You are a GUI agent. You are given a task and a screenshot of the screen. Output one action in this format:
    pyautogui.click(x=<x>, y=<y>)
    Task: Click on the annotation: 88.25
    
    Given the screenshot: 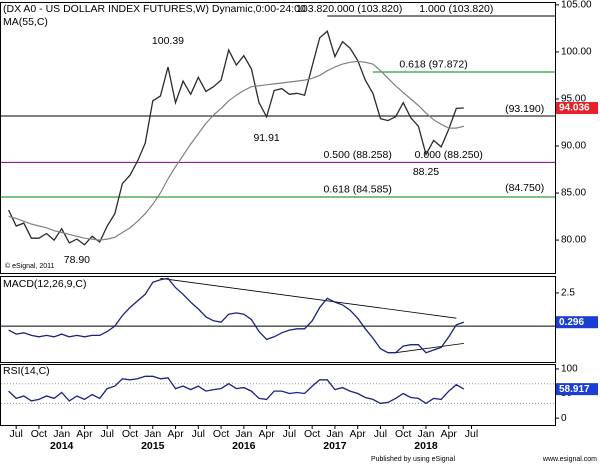 What is the action you would take?
    pyautogui.click(x=426, y=172)
    